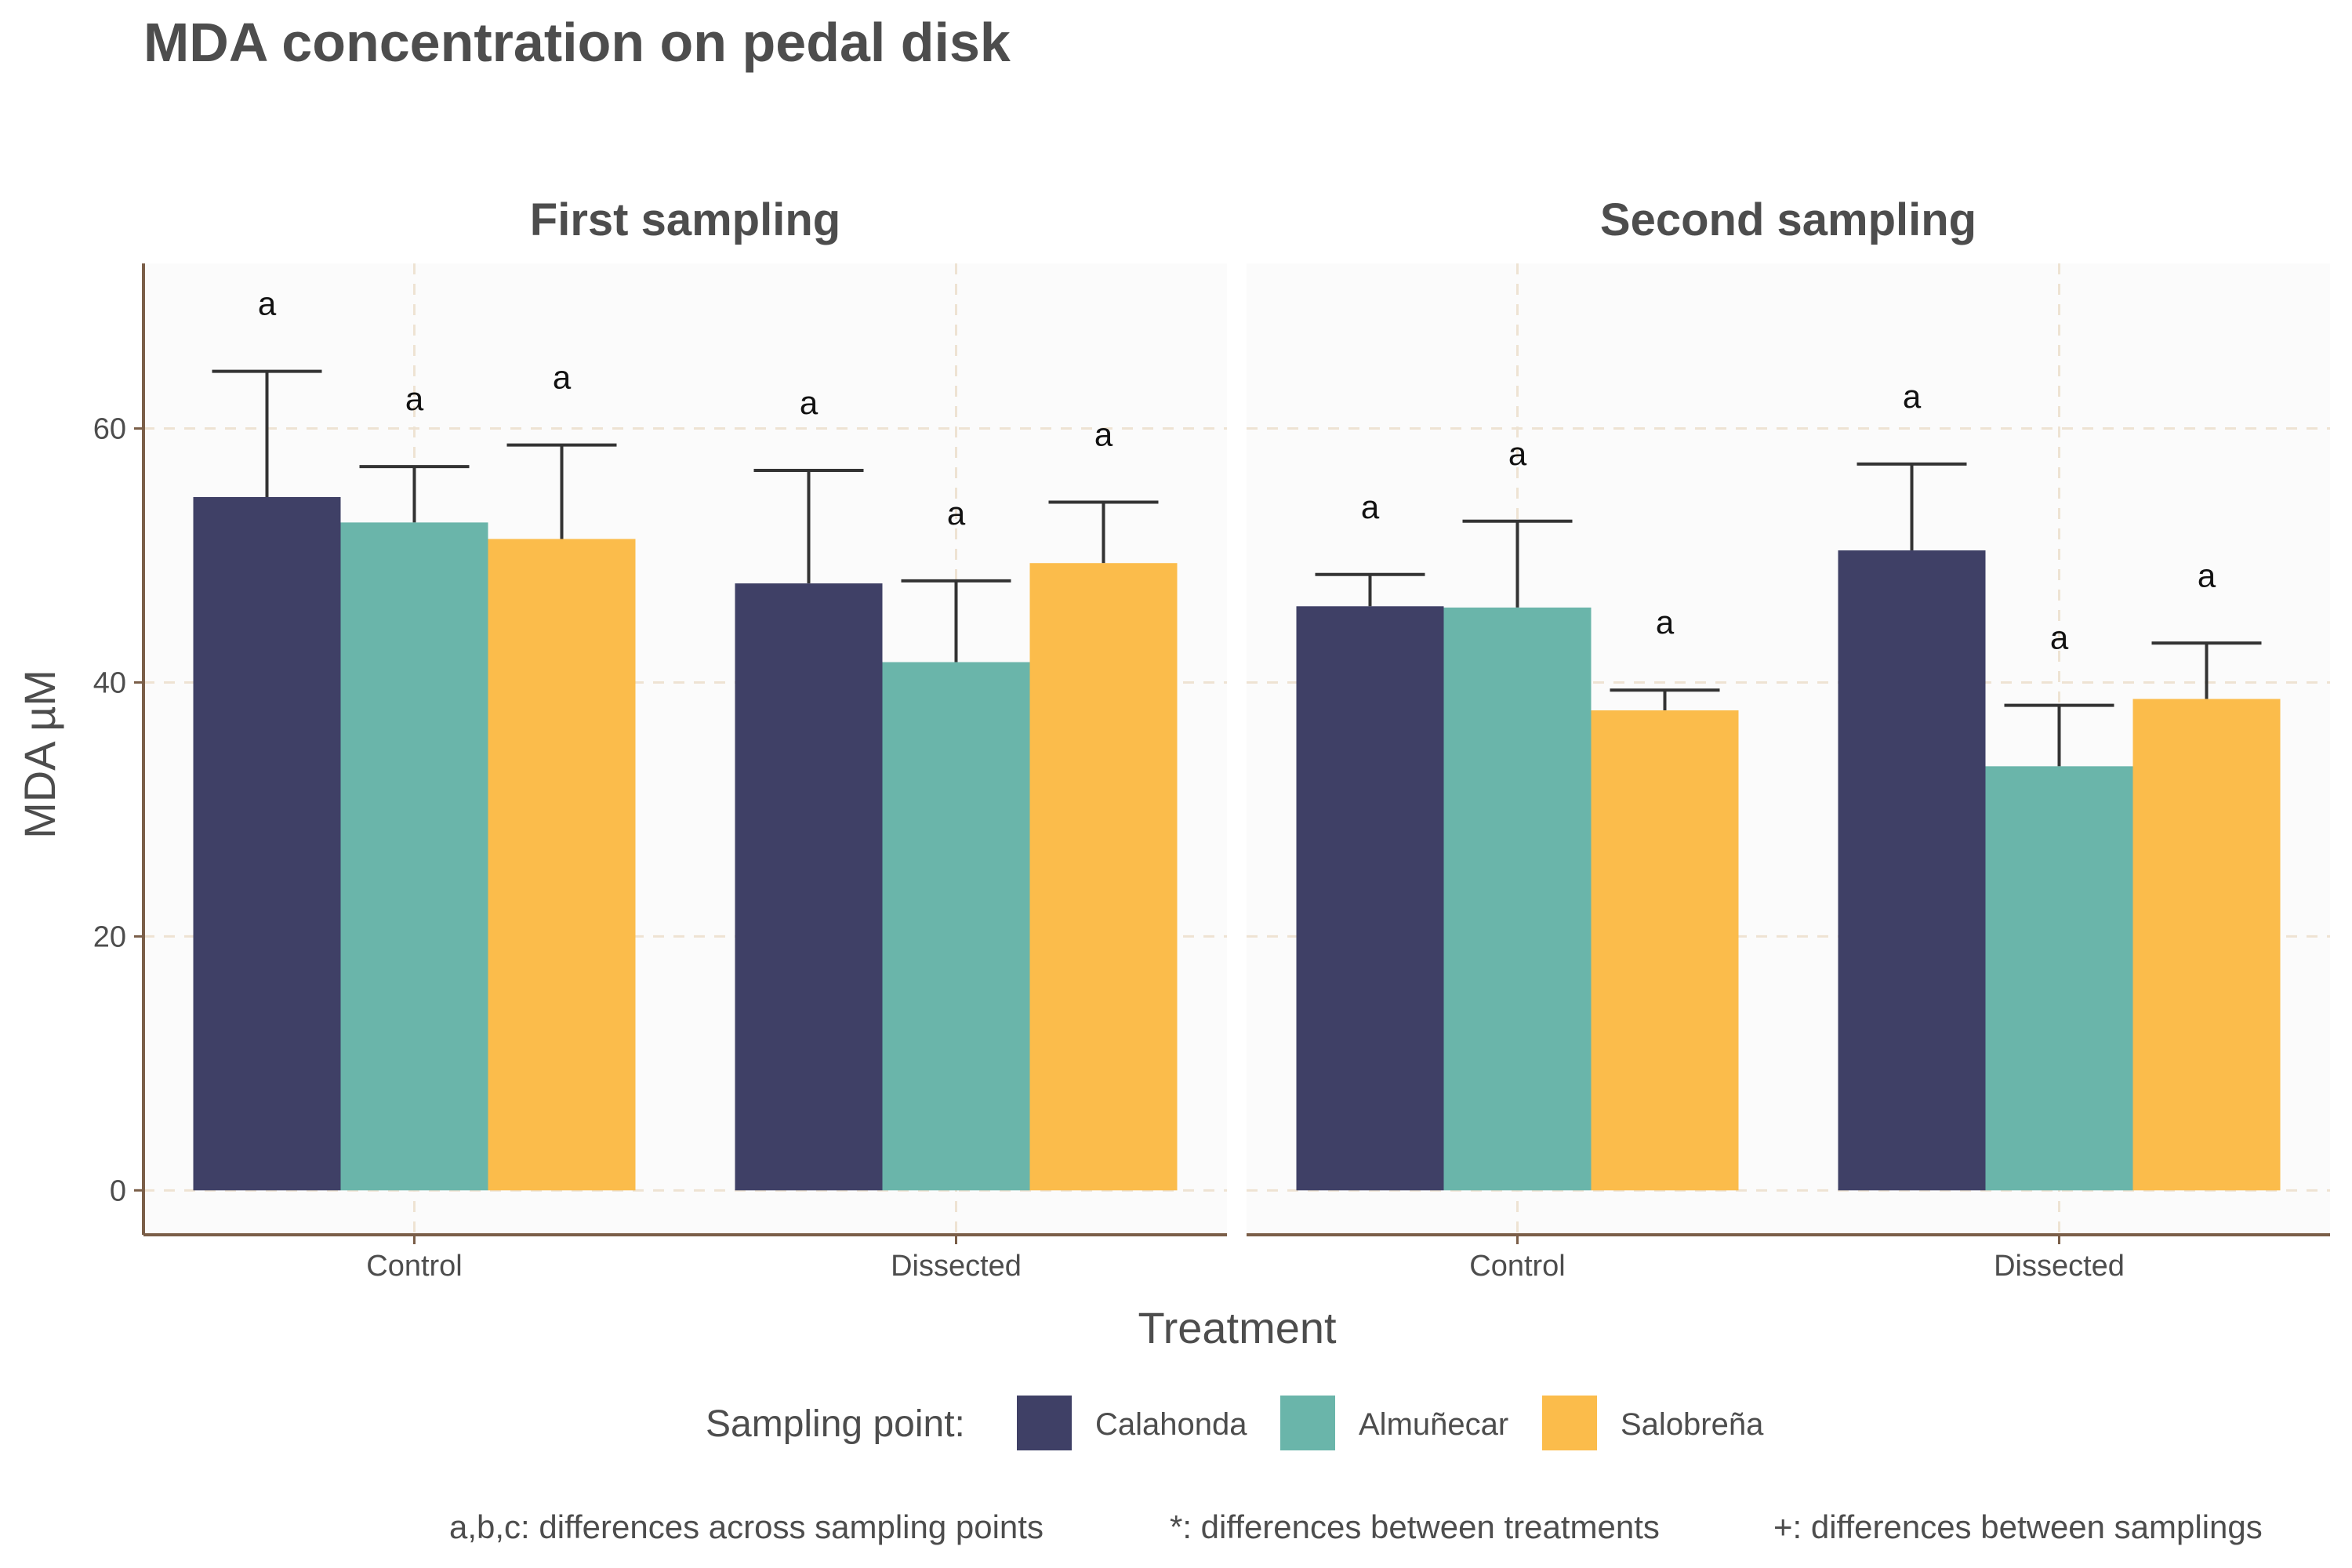 The height and width of the screenshot is (1568, 2352). I want to click on chart-title: MDA concentration on pedal disk, so click(577, 42).